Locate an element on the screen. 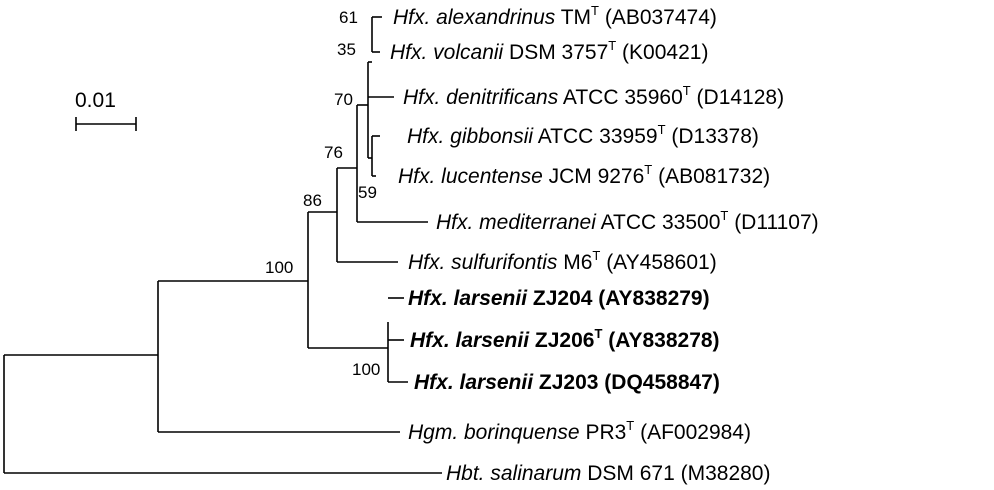  bootstrap-35: 35 is located at coordinates (346, 49).